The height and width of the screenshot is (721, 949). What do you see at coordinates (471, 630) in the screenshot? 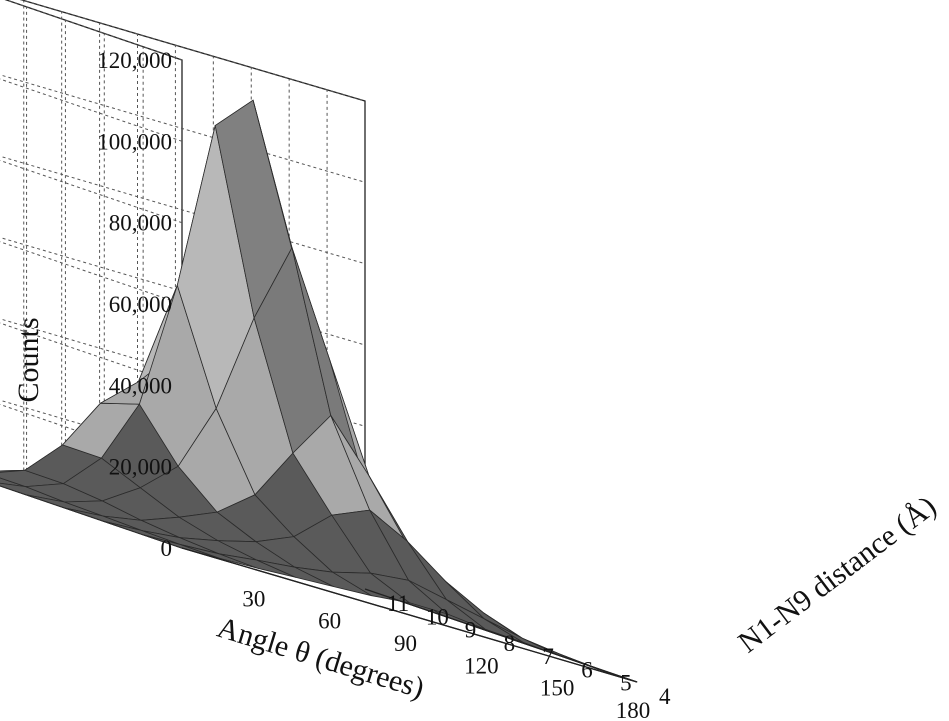
I see `y-tick-label: 9` at bounding box center [471, 630].